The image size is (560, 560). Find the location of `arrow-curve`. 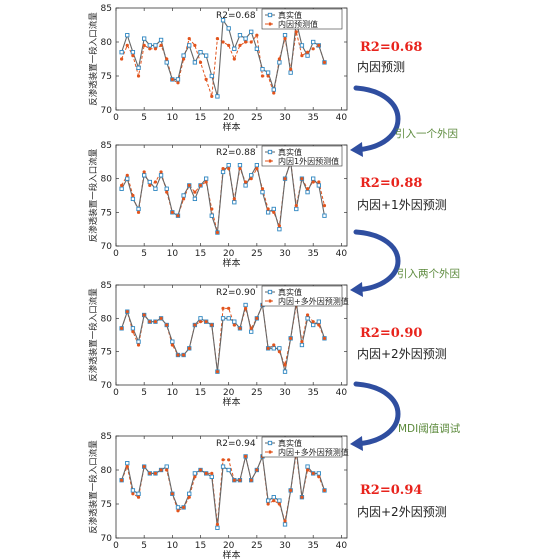

arrow-curve is located at coordinates (377, 414).